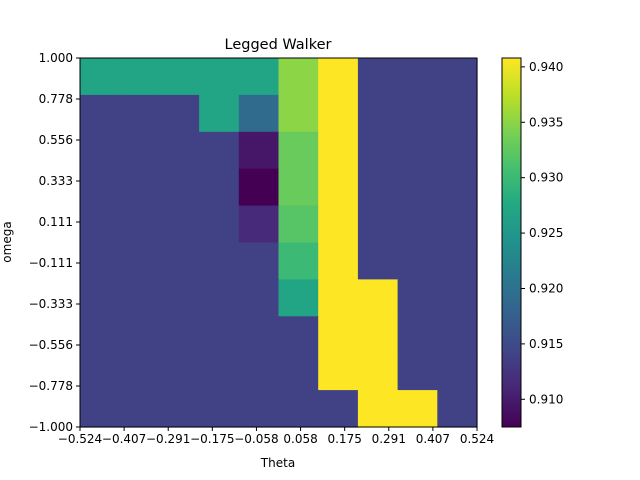  Describe the element at coordinates (56, 222) in the screenshot. I see `y-tick-label: 0.111` at that location.